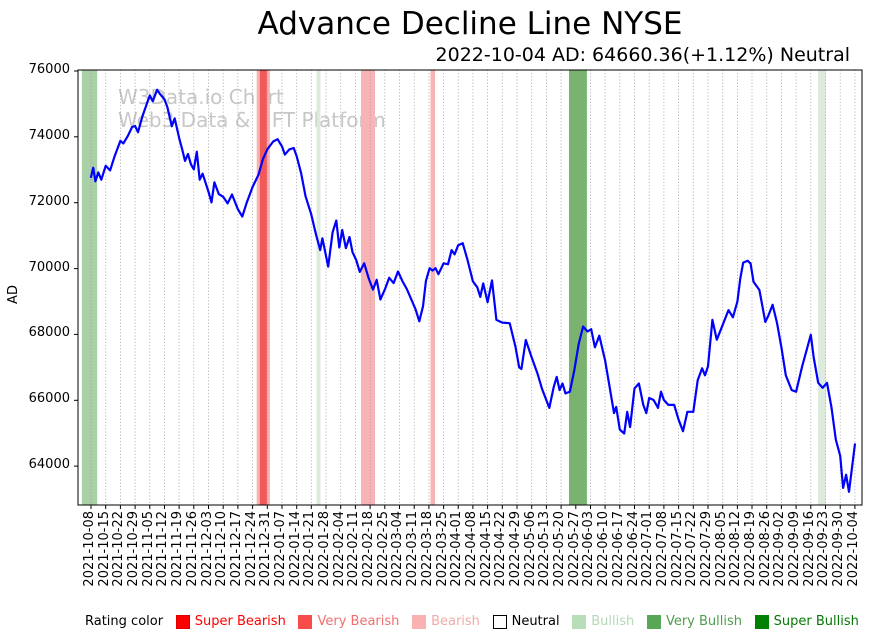  I want to click on x-tick-label: 2022-06-24, so click(633, 549).